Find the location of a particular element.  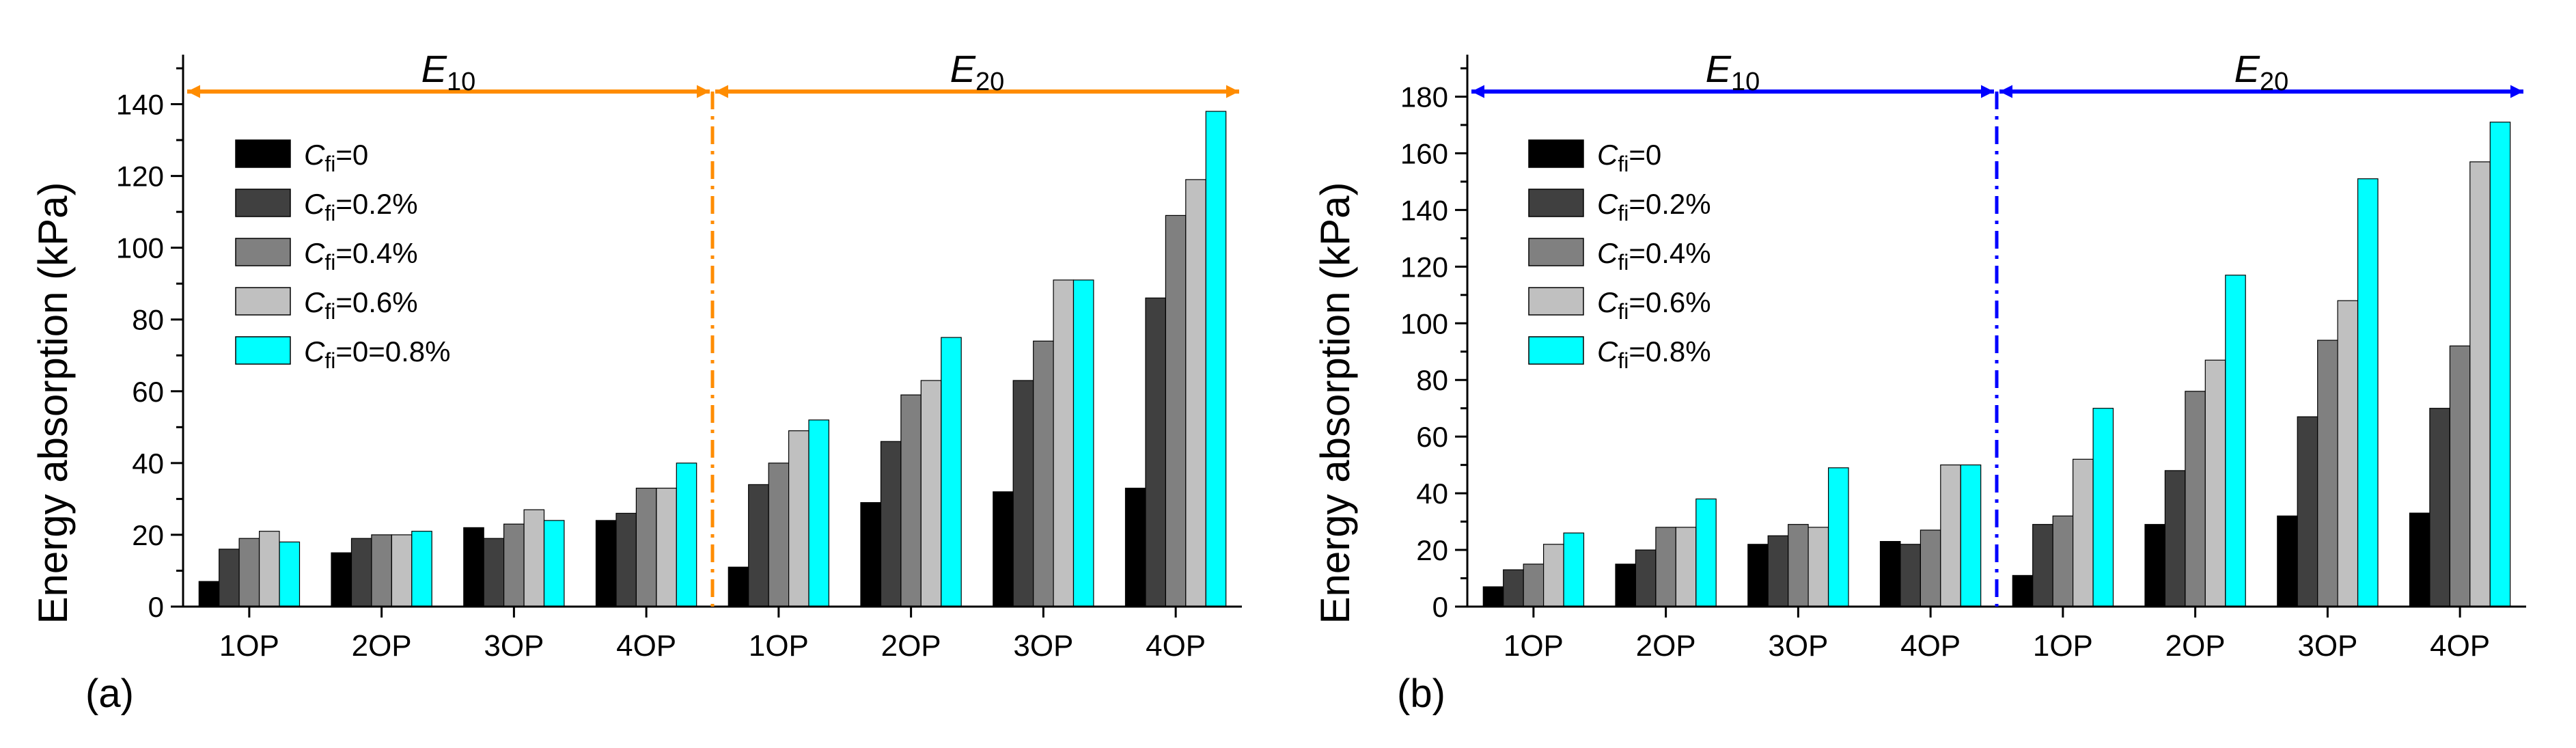

y-tick-label: 0 is located at coordinates (156, 607).